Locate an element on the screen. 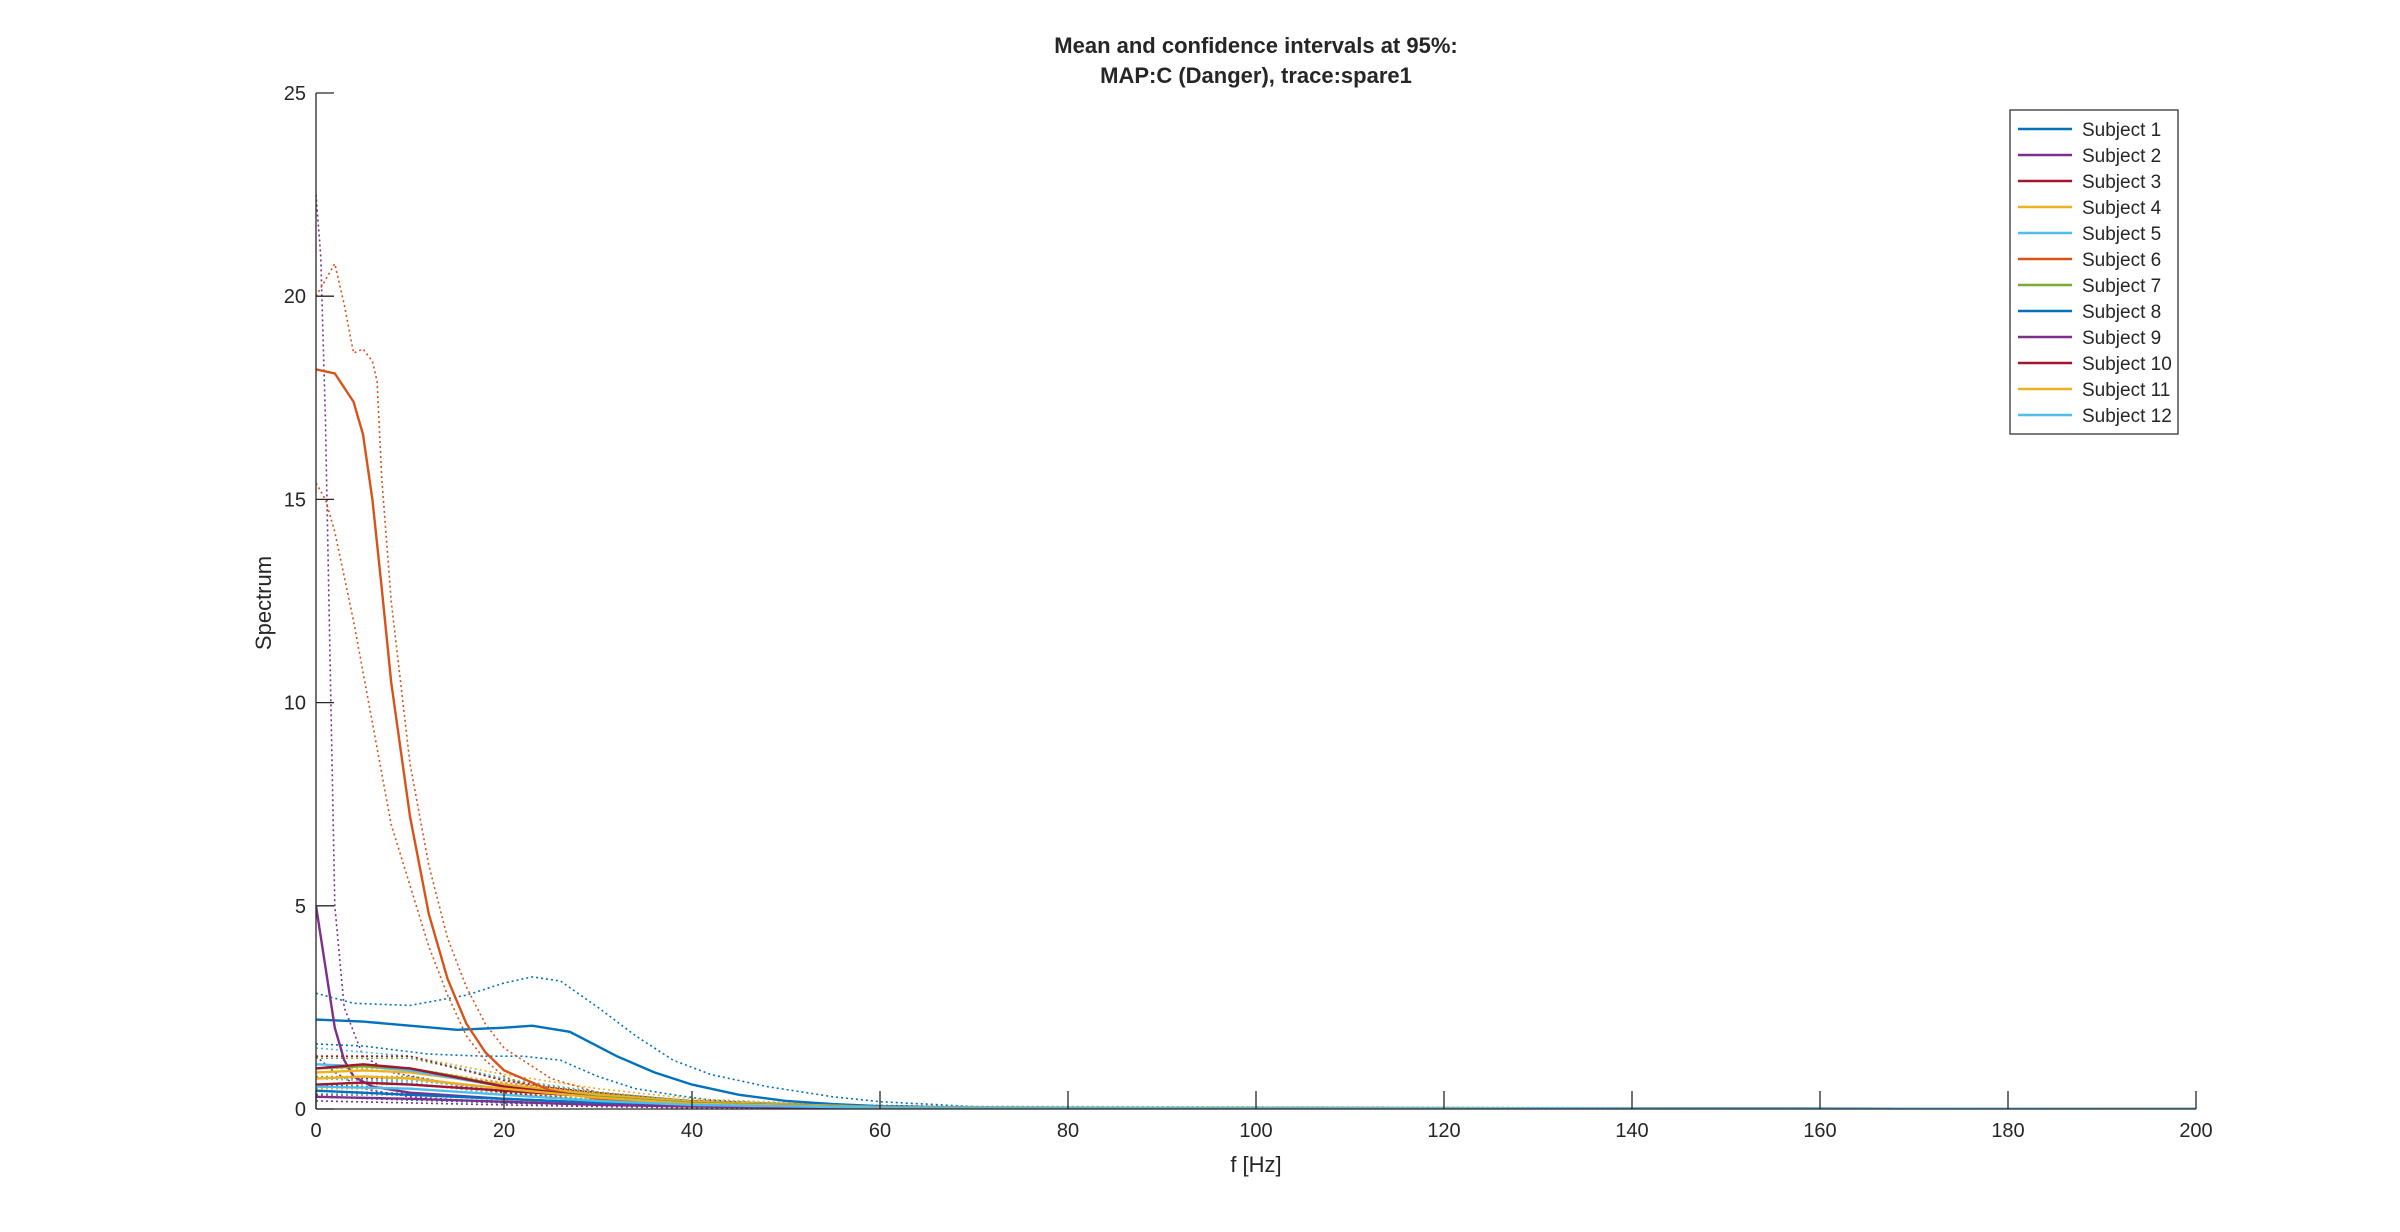 This screenshot has width=2400, height=1232. legend-entry-label: Subject 11 is located at coordinates (2126, 390).